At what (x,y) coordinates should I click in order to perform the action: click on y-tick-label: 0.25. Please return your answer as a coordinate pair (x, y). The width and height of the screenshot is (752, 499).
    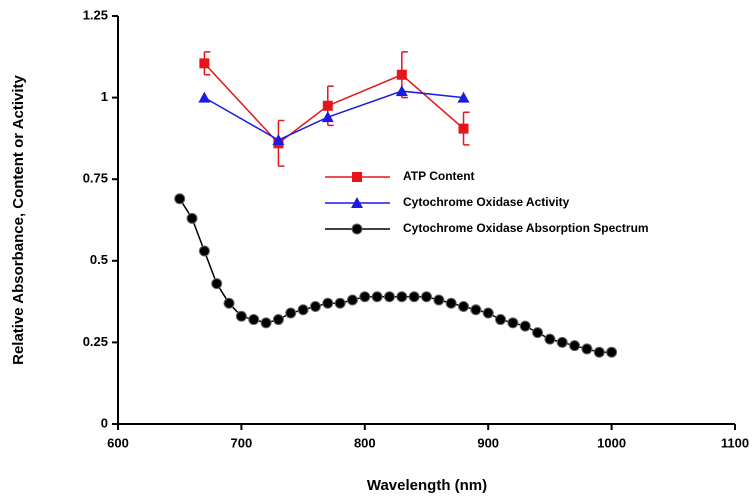
    Looking at the image, I should click on (95, 341).